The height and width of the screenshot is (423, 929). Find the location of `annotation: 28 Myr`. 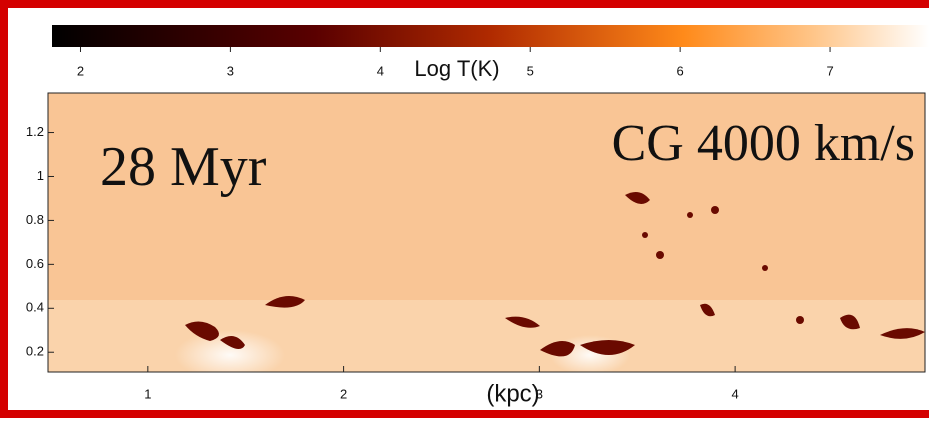

annotation: 28 Myr is located at coordinates (183, 167).